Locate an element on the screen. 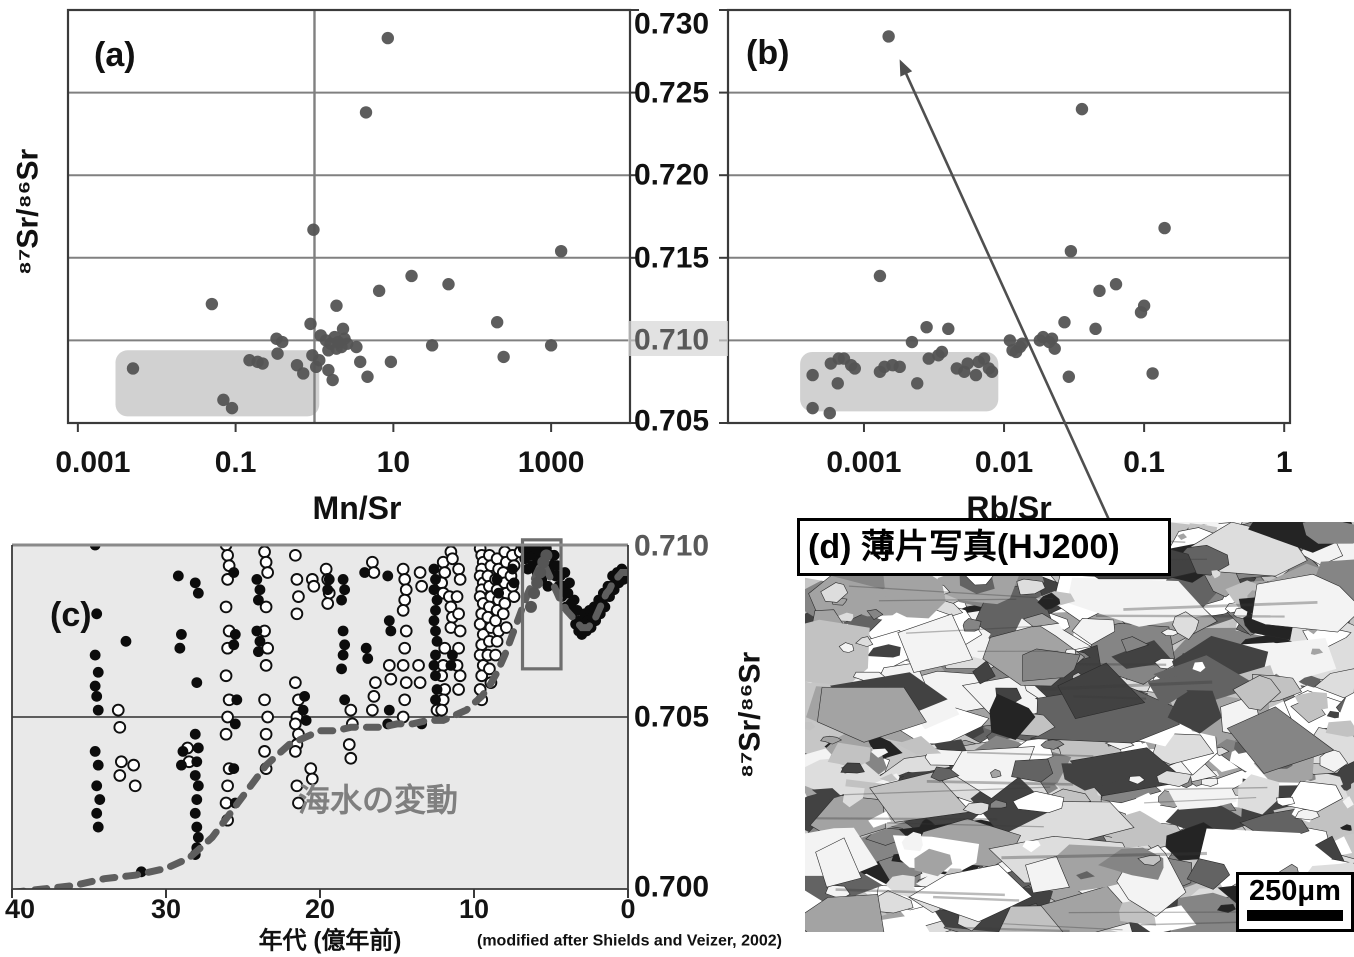 The height and width of the screenshot is (957, 1354). c-y-label-0705: 0.705 is located at coordinates (671, 717).